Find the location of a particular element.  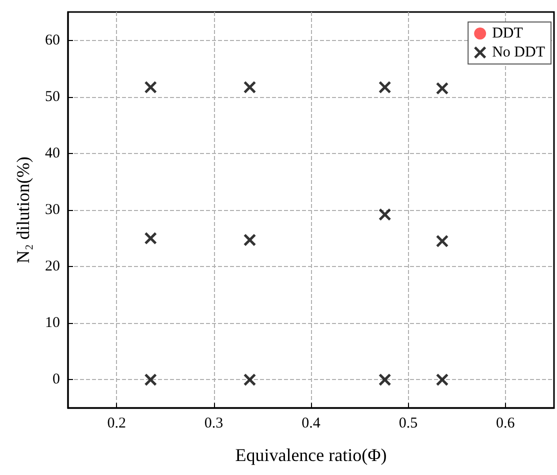

y-tick-label: 60 is located at coordinates (52, 40).